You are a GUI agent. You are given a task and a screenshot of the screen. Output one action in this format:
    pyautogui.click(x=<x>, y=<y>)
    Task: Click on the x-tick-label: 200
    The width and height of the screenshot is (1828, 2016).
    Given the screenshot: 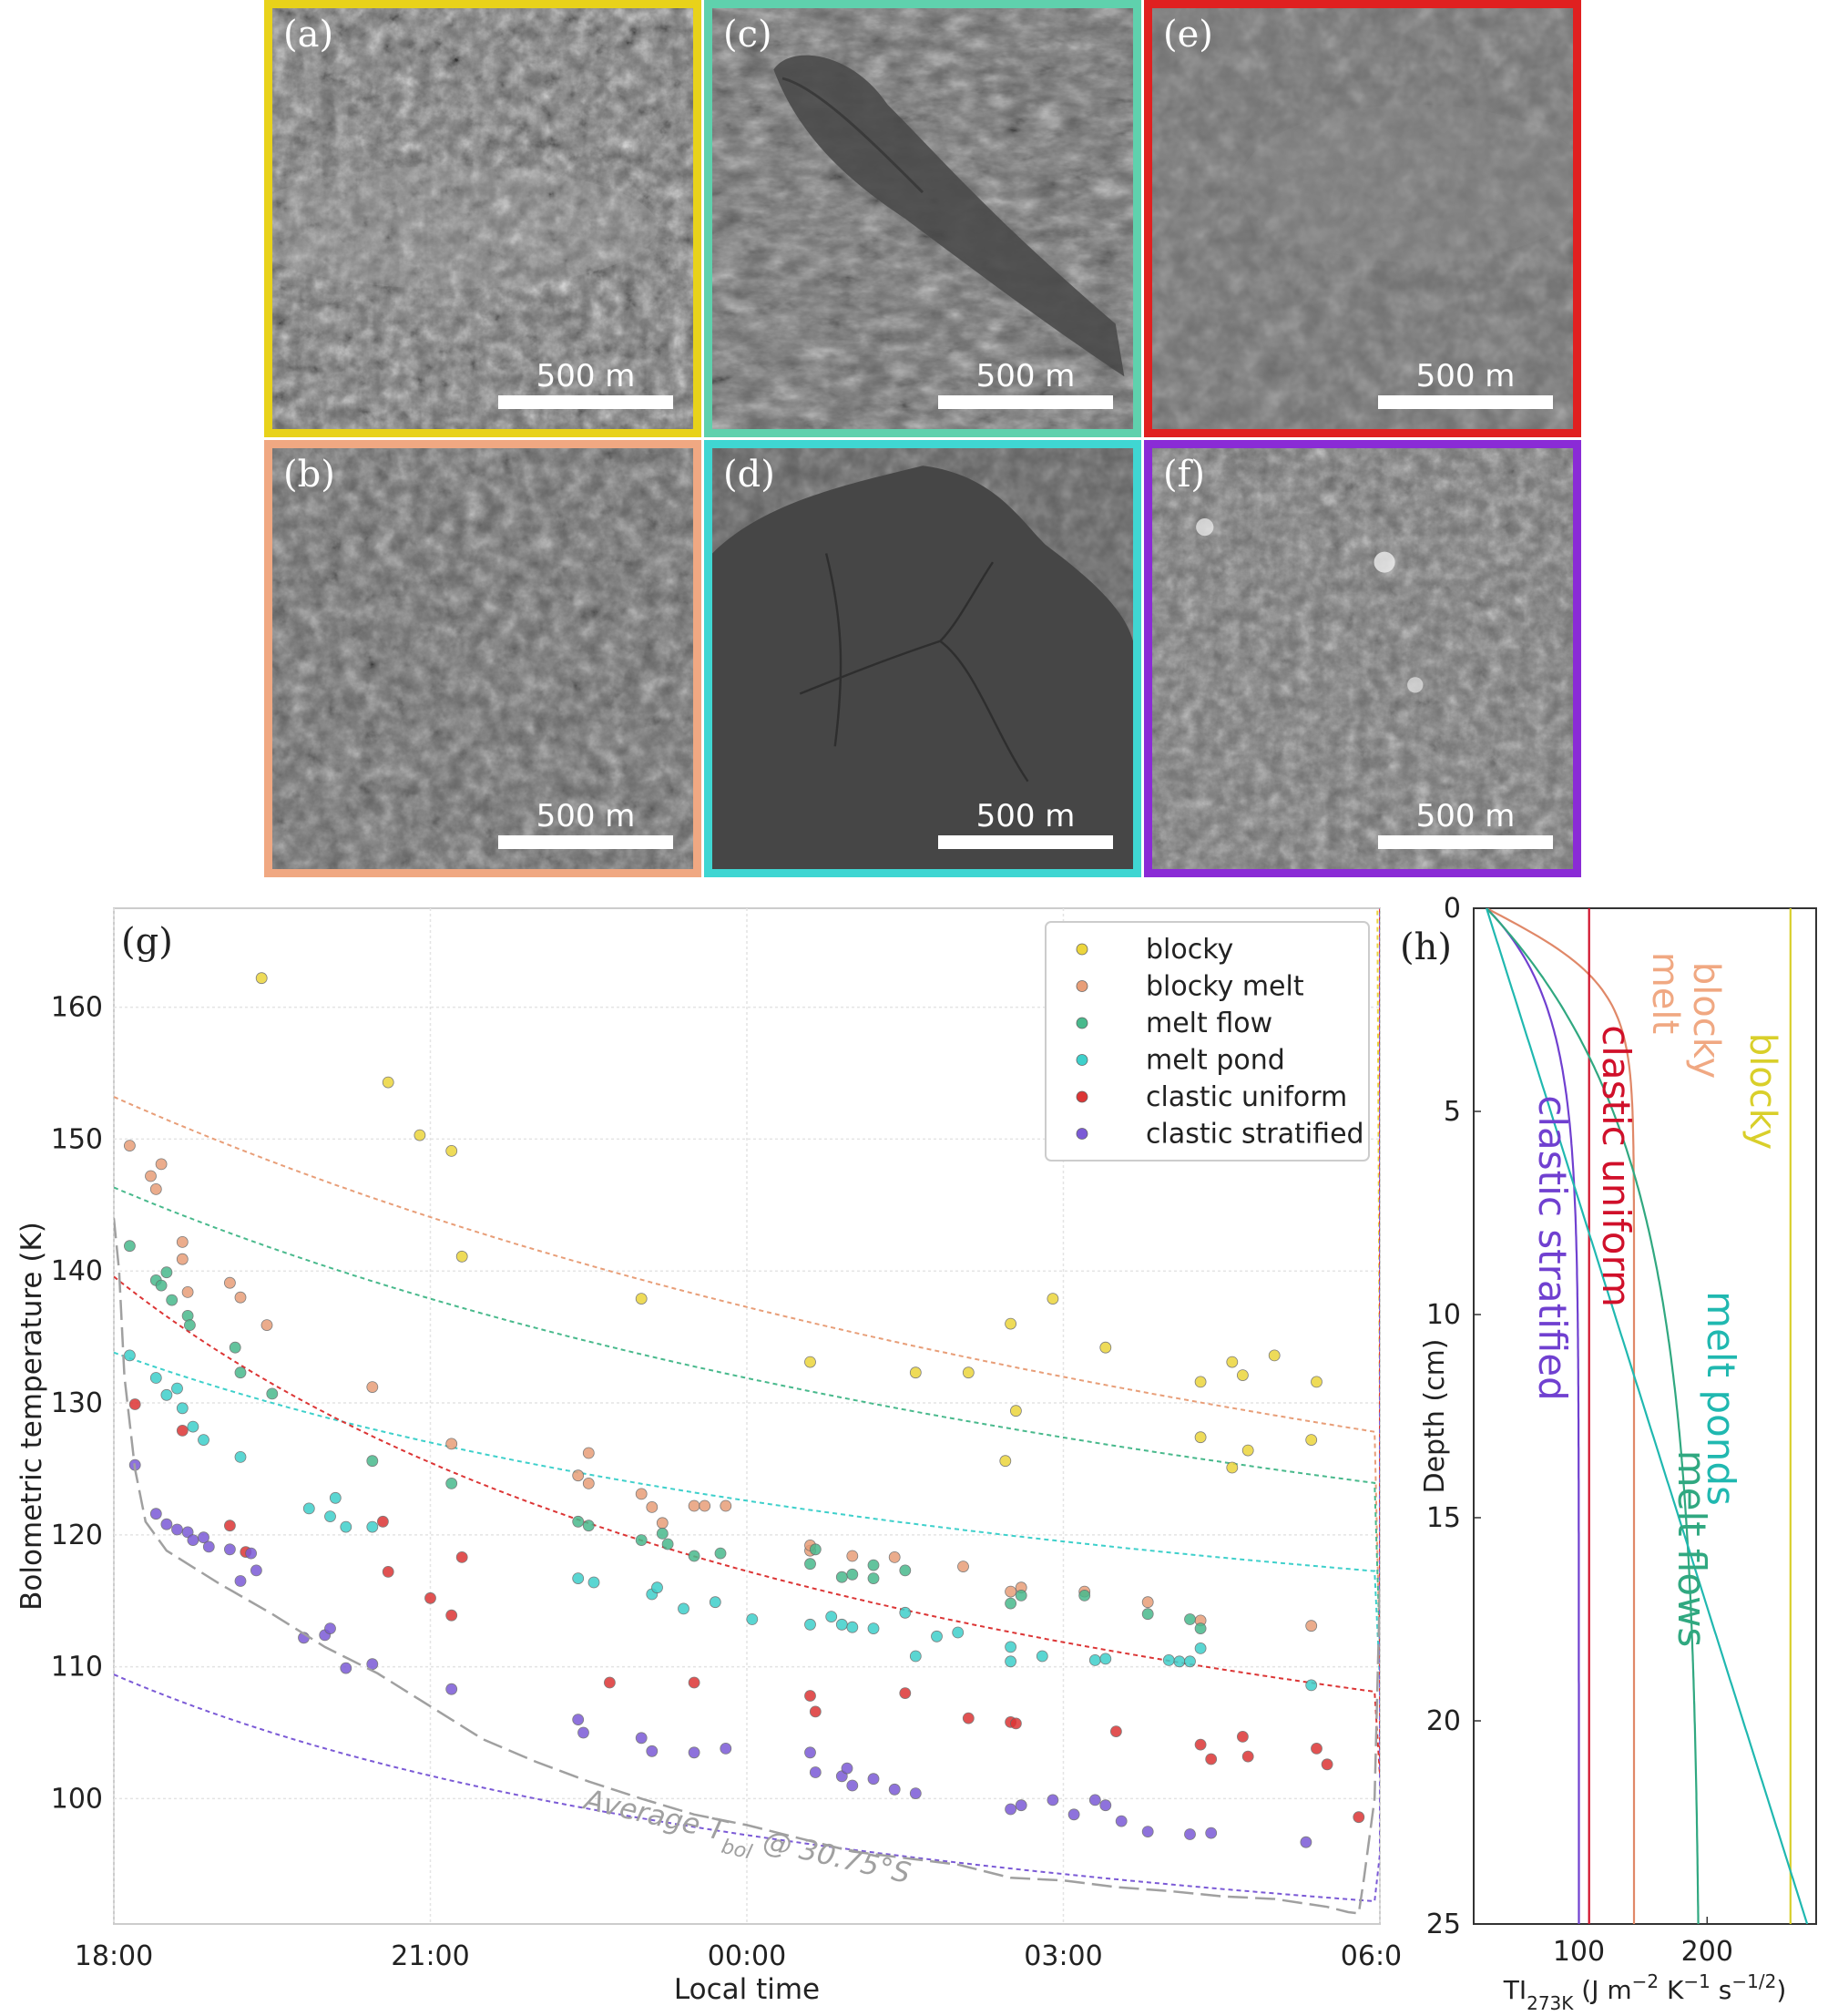 What is the action you would take?
    pyautogui.click(x=1707, y=1952)
    